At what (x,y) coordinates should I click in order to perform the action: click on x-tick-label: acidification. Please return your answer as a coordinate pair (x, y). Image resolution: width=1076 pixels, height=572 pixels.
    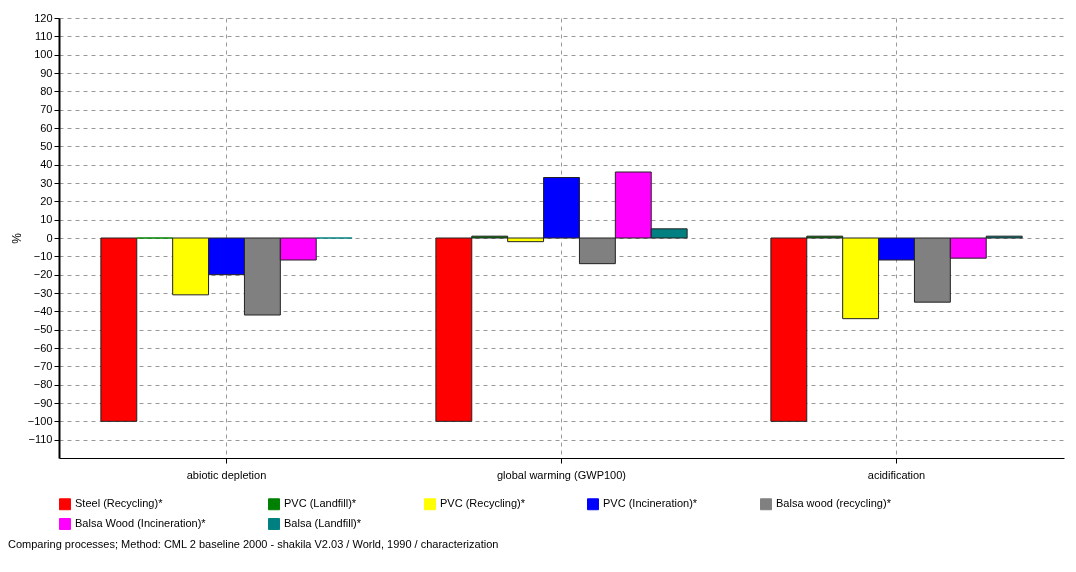
    Looking at the image, I should click on (896, 474).